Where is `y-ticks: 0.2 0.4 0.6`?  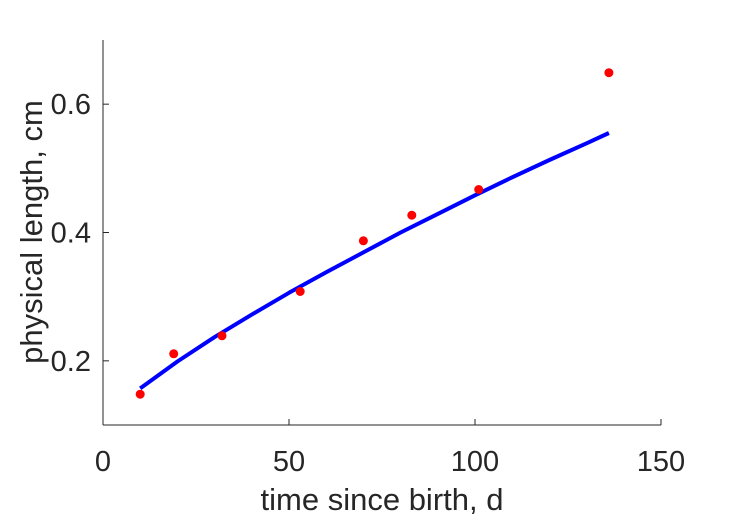
y-ticks: 0.2 0.4 0.6 is located at coordinates (80, 233).